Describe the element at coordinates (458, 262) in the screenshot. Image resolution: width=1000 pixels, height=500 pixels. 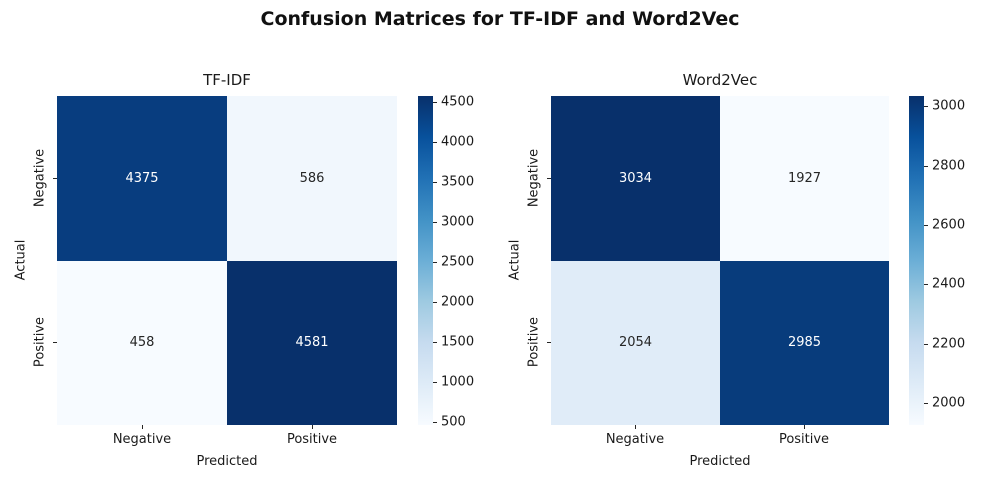
I see `colorbar-ticklabel: 2500` at that location.